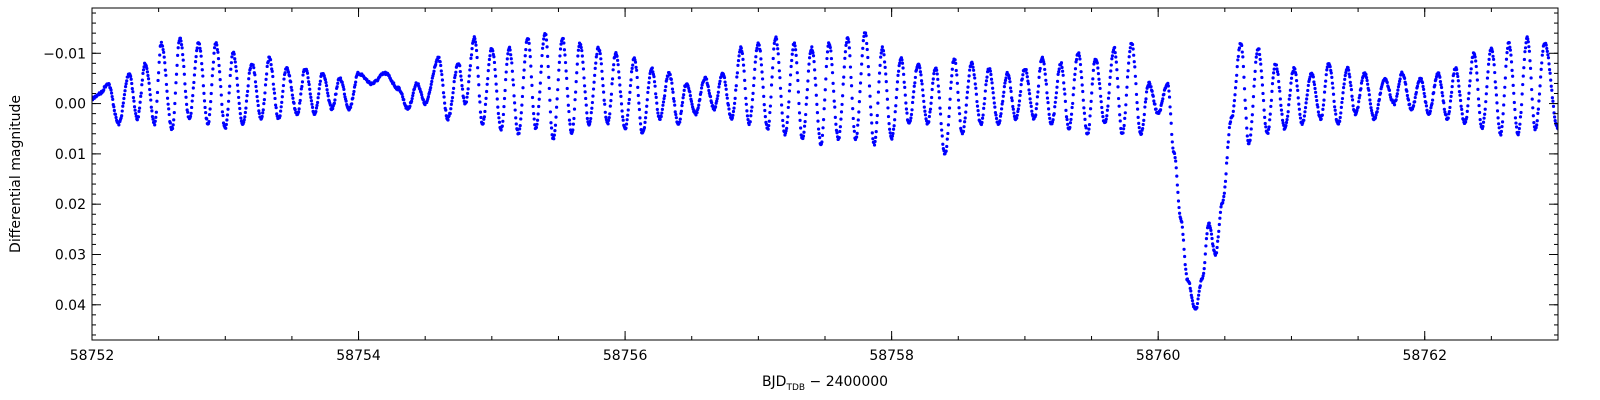  Describe the element at coordinates (70, 255) in the screenshot. I see `y-tick-label: 0.03` at that location.